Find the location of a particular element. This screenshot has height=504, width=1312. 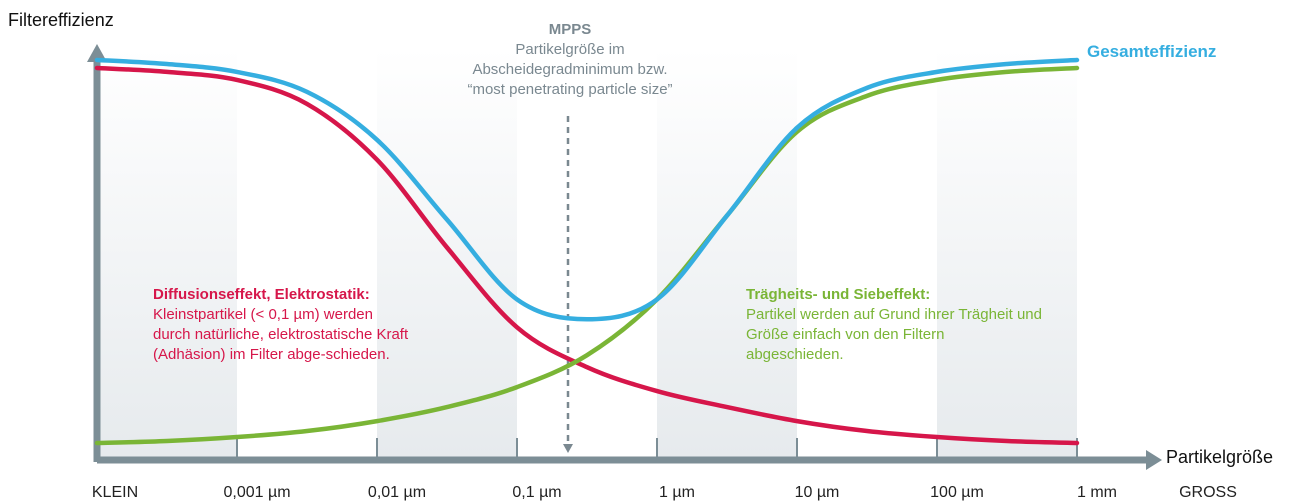

x-ticks is located at coordinates (657, 449).